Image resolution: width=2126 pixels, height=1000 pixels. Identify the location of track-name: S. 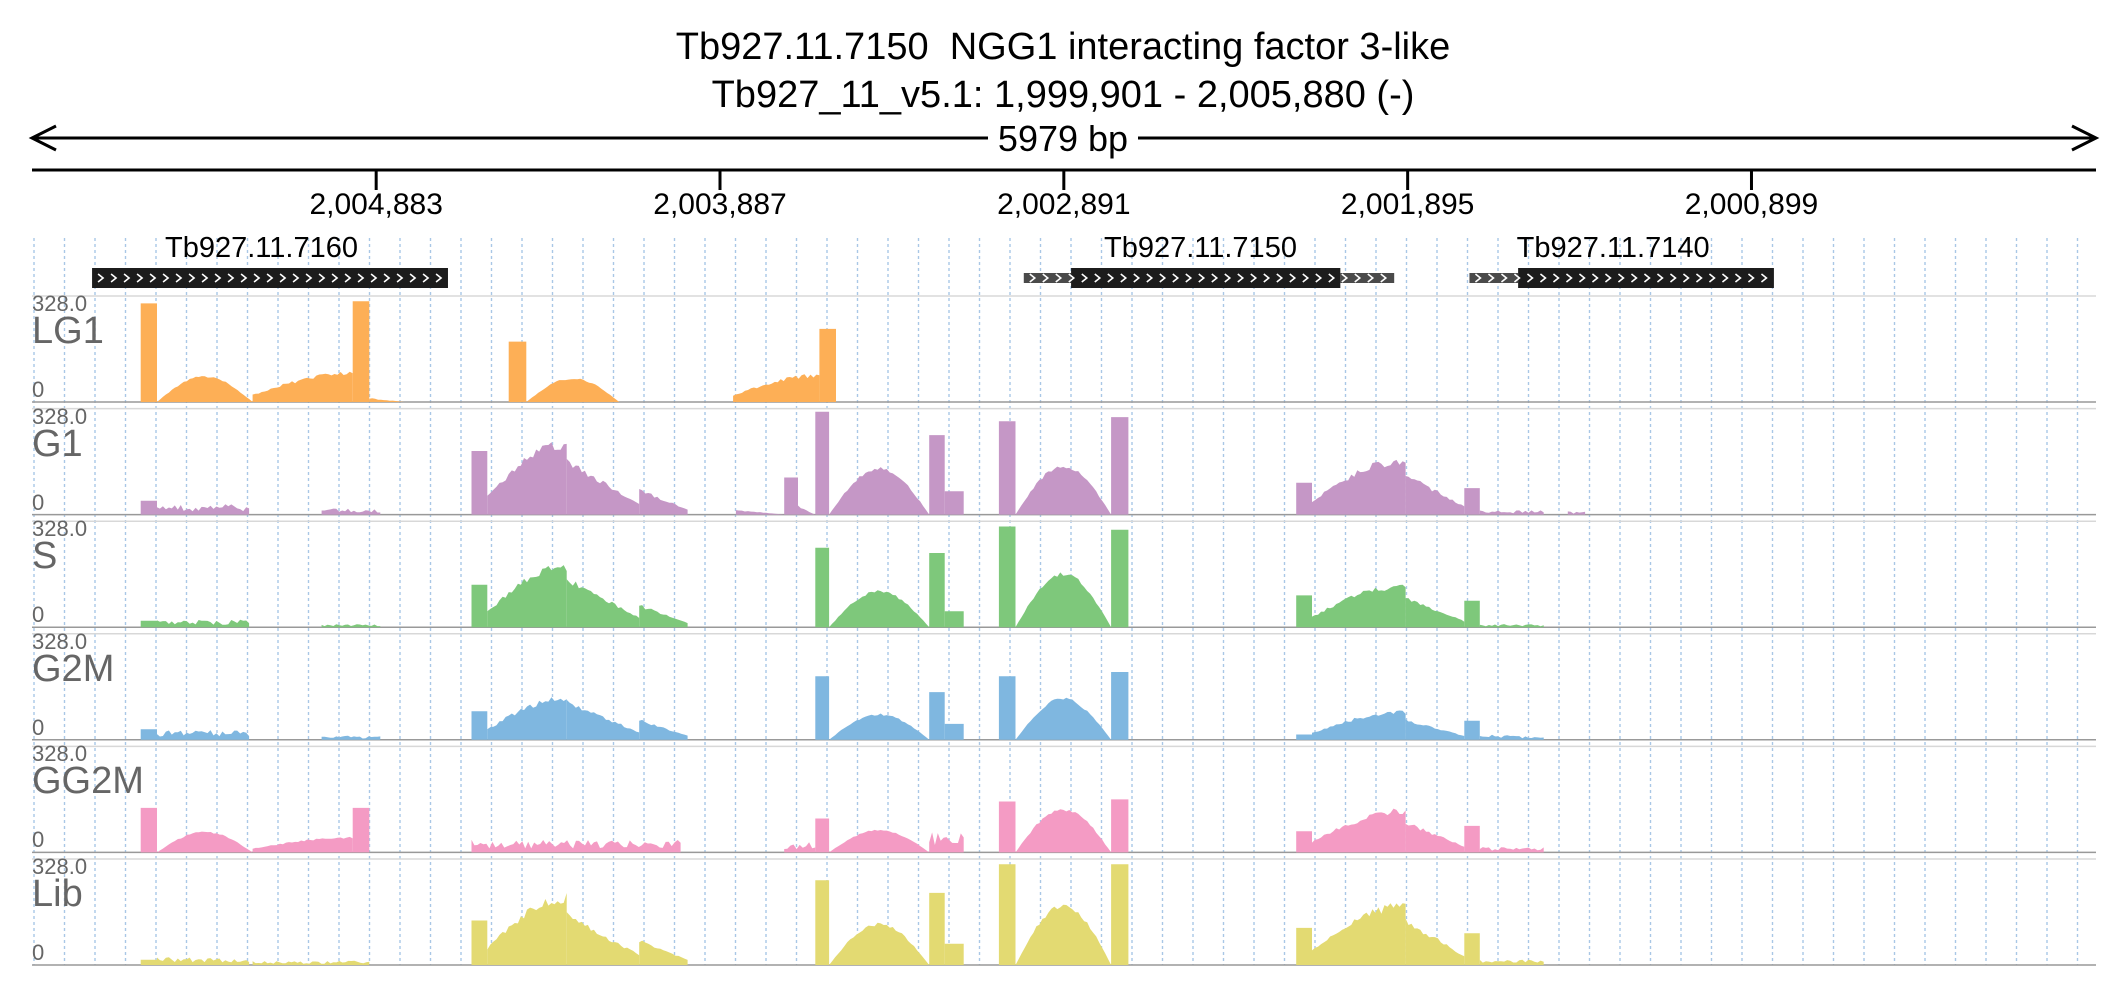
(45, 556).